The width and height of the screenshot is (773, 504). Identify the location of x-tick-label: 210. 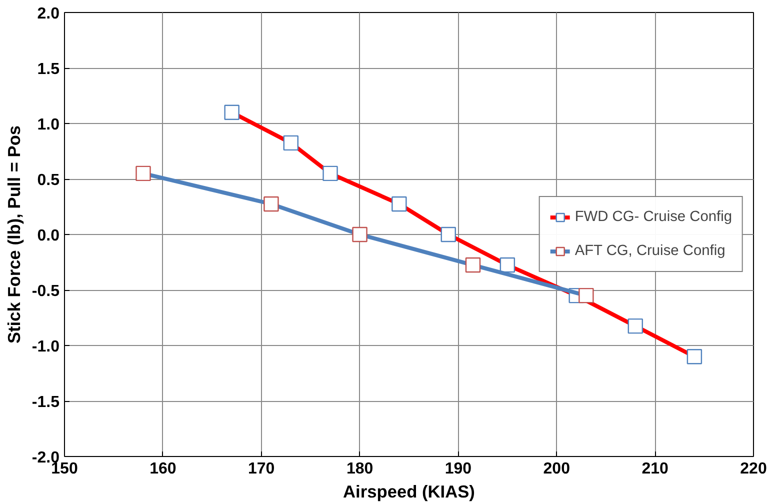
(655, 469).